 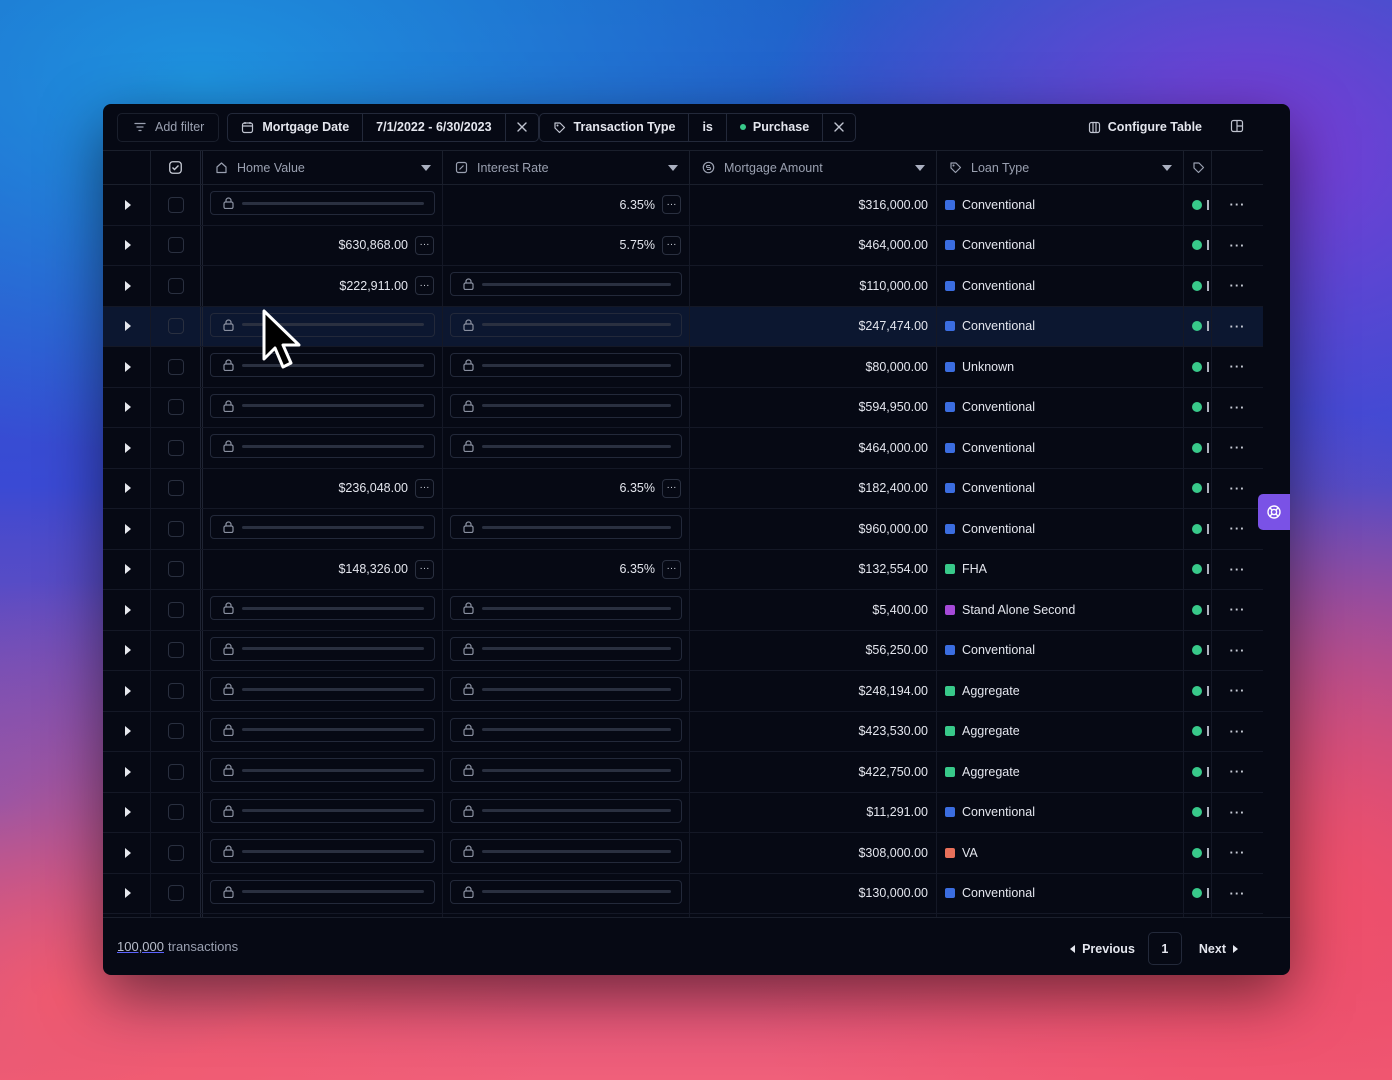 What do you see at coordinates (683, 448) in the screenshot?
I see `table-row: $464,000.00 Conventional ···` at bounding box center [683, 448].